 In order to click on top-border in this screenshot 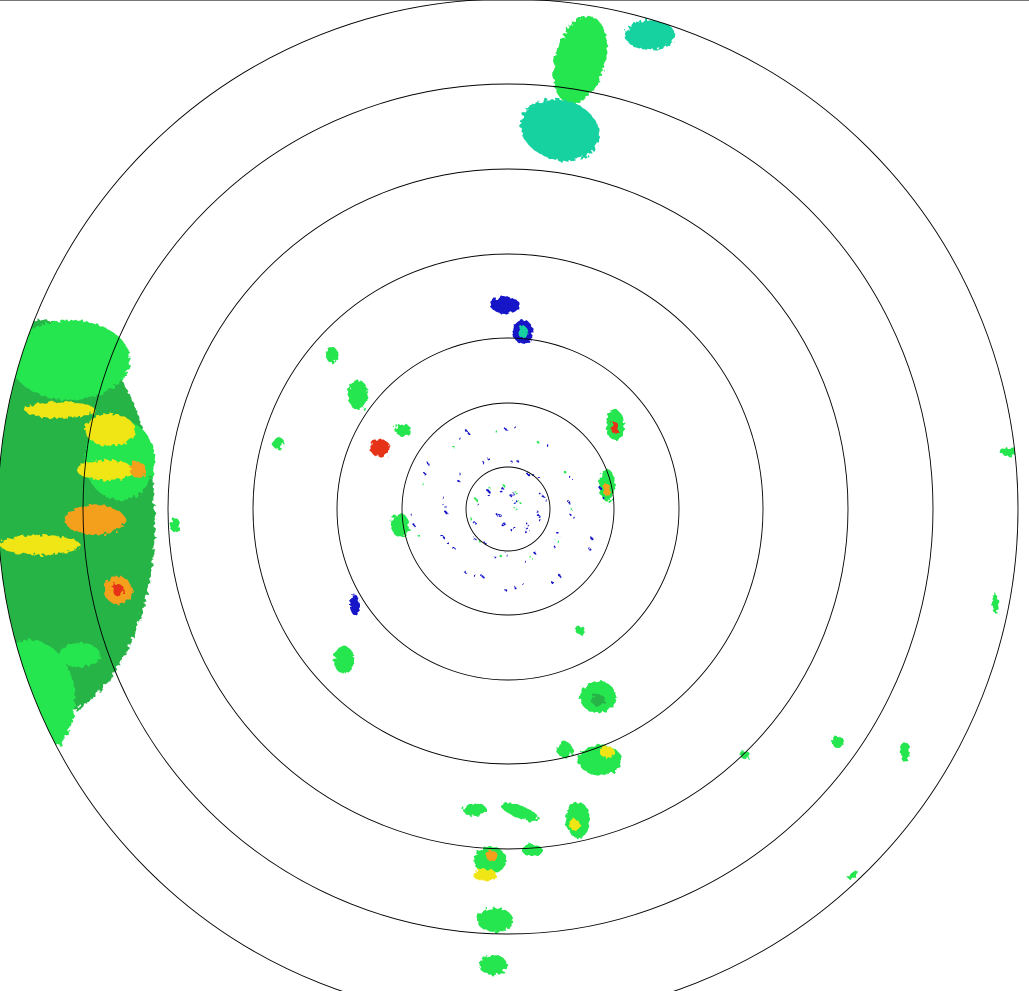, I will do `click(514, 0)`.